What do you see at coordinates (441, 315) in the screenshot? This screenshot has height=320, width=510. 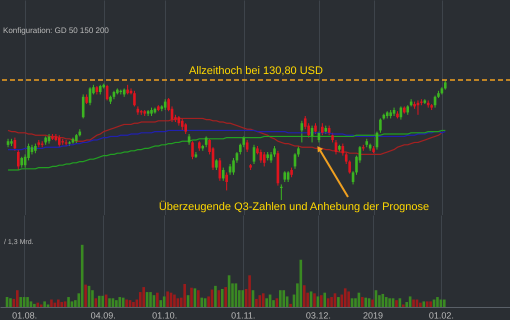 I see `x-tick-label: 01.02.` at bounding box center [441, 315].